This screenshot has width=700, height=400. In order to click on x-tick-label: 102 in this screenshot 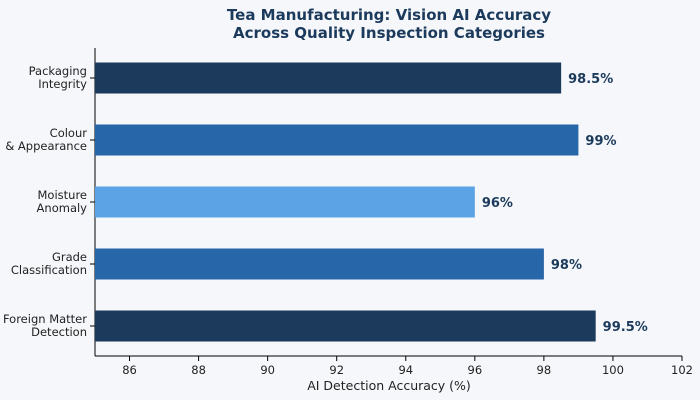, I will do `click(682, 370)`.